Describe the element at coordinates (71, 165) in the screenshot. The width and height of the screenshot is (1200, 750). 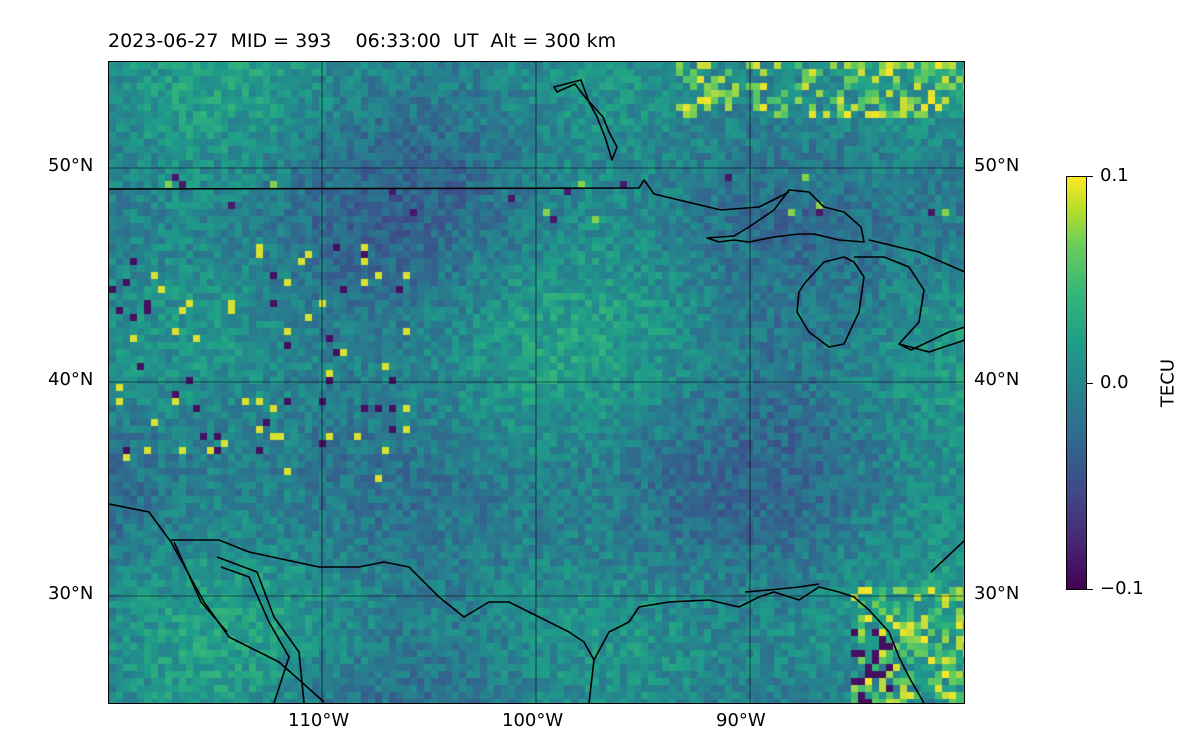
I see `lat-label-50n-left: 50°N` at that location.